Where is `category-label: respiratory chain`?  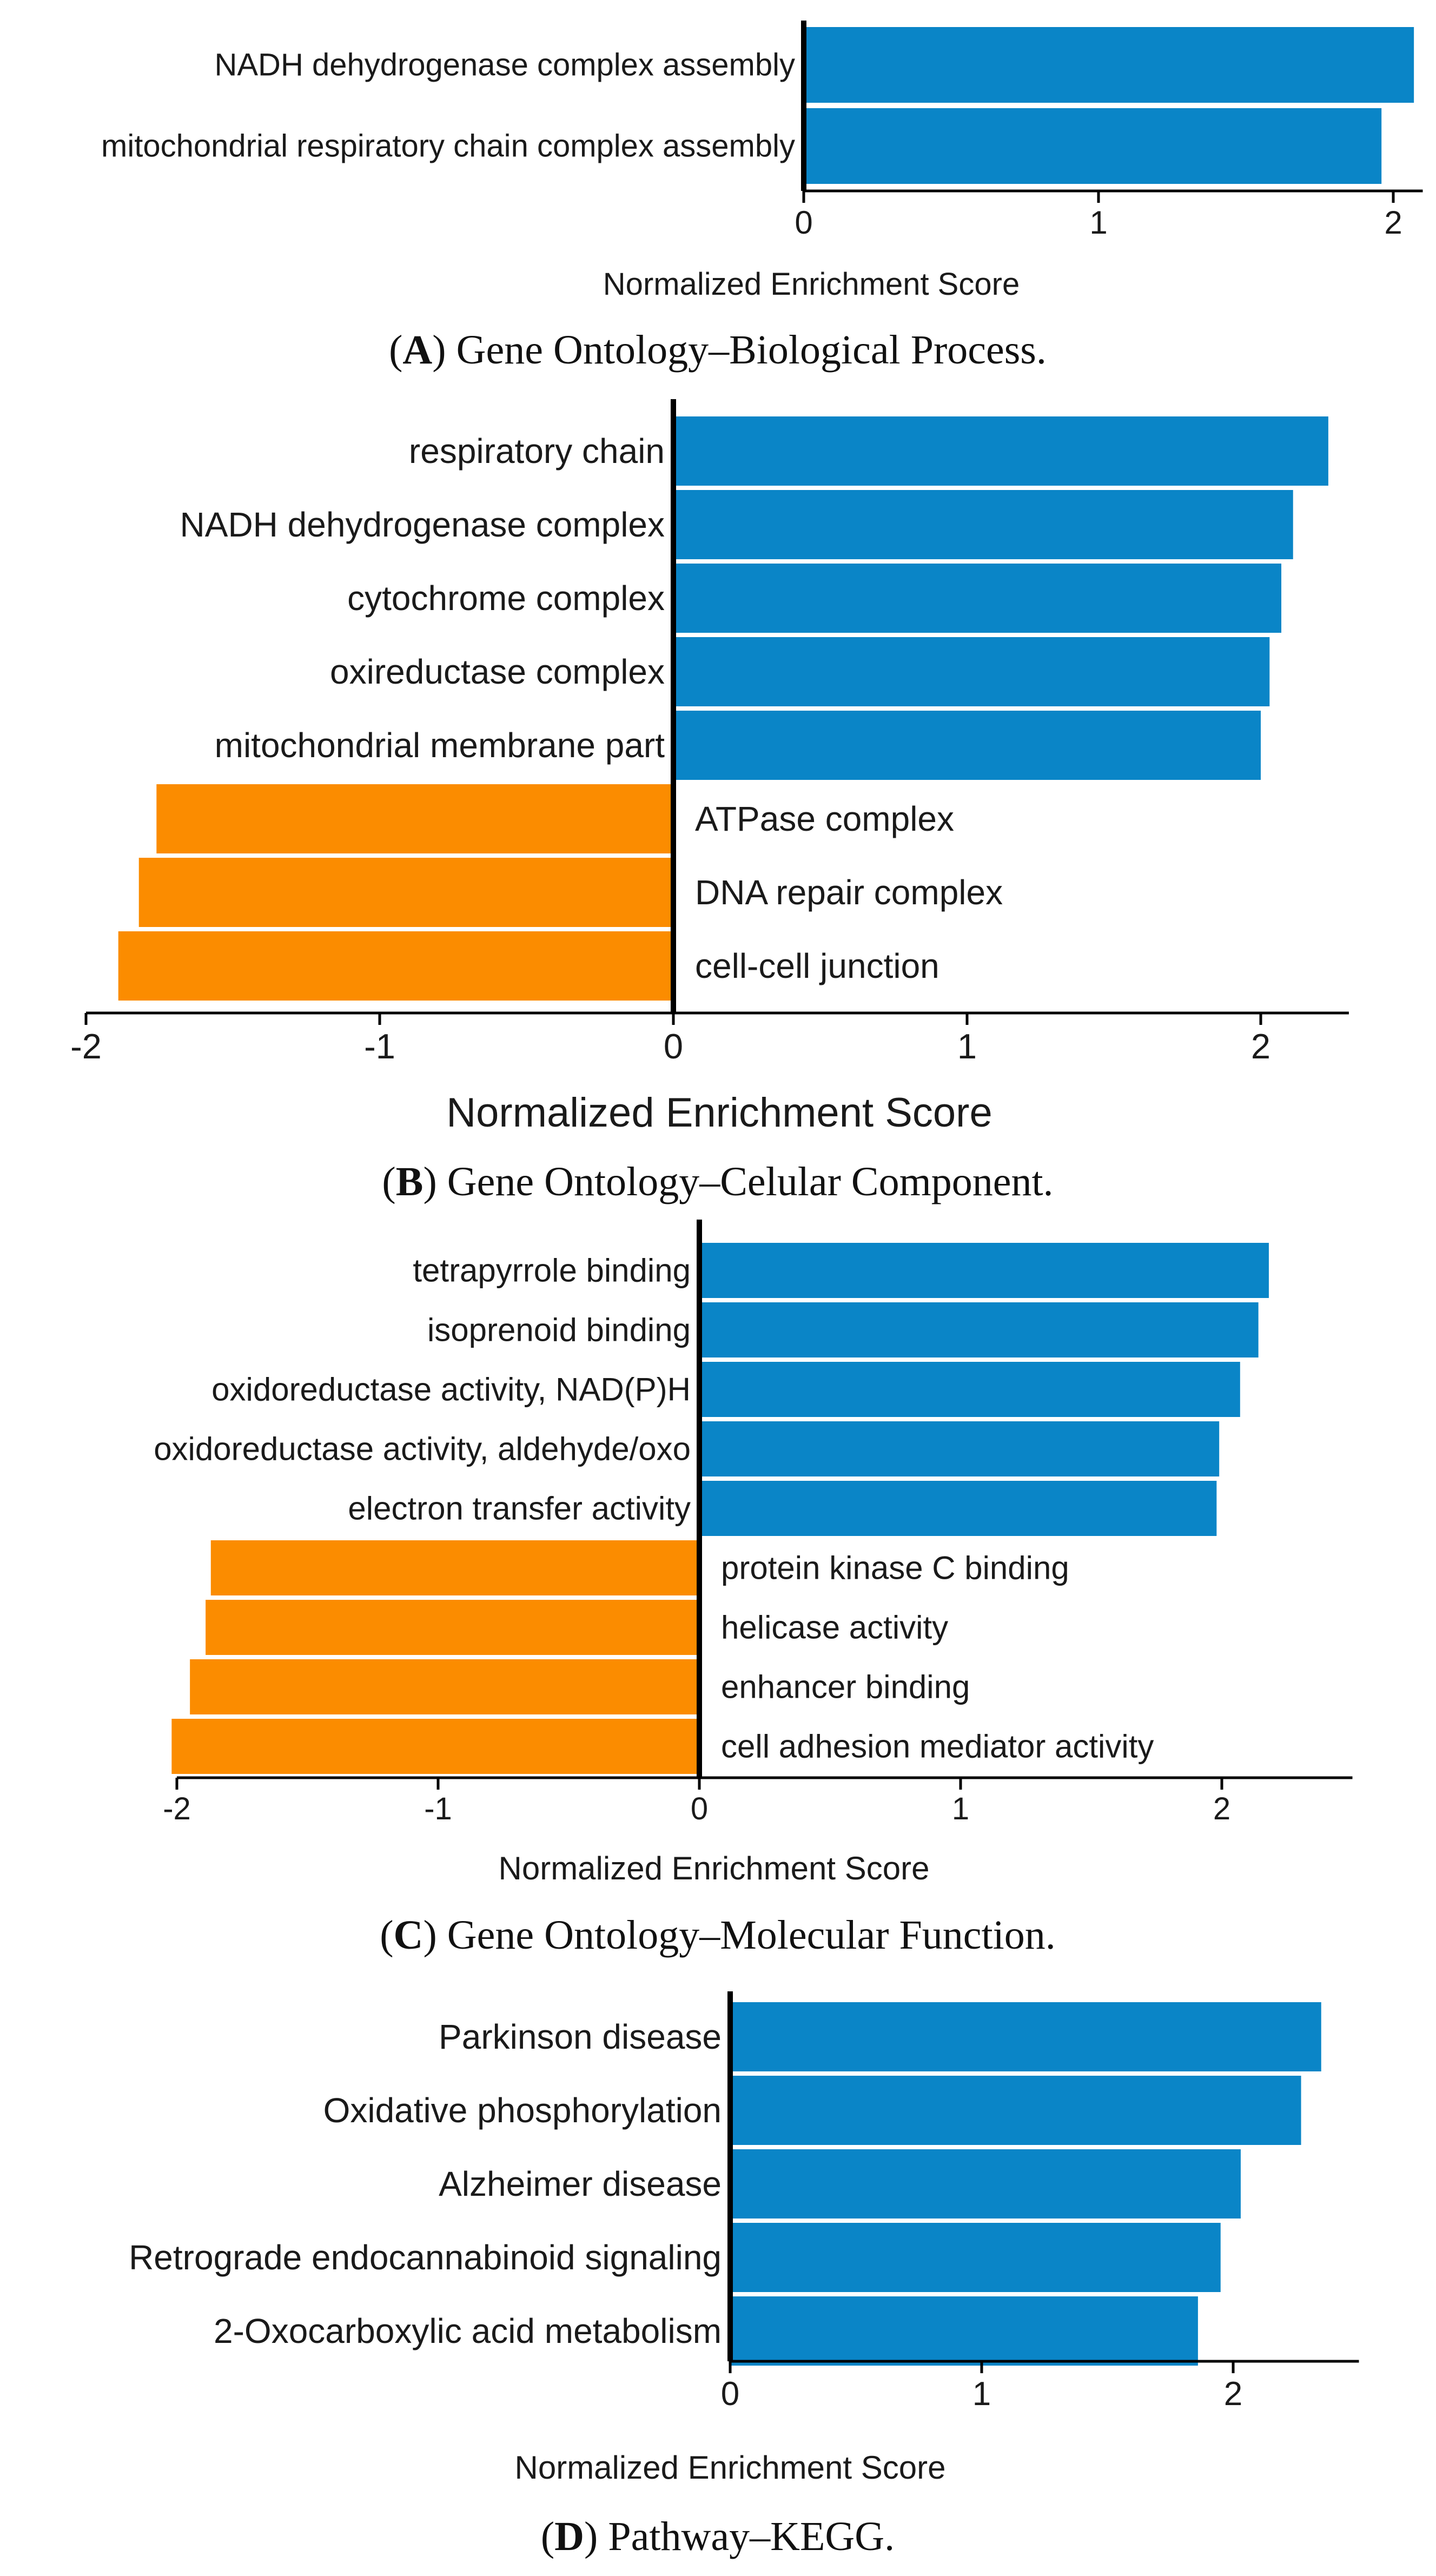 category-label: respiratory chain is located at coordinates (537, 451).